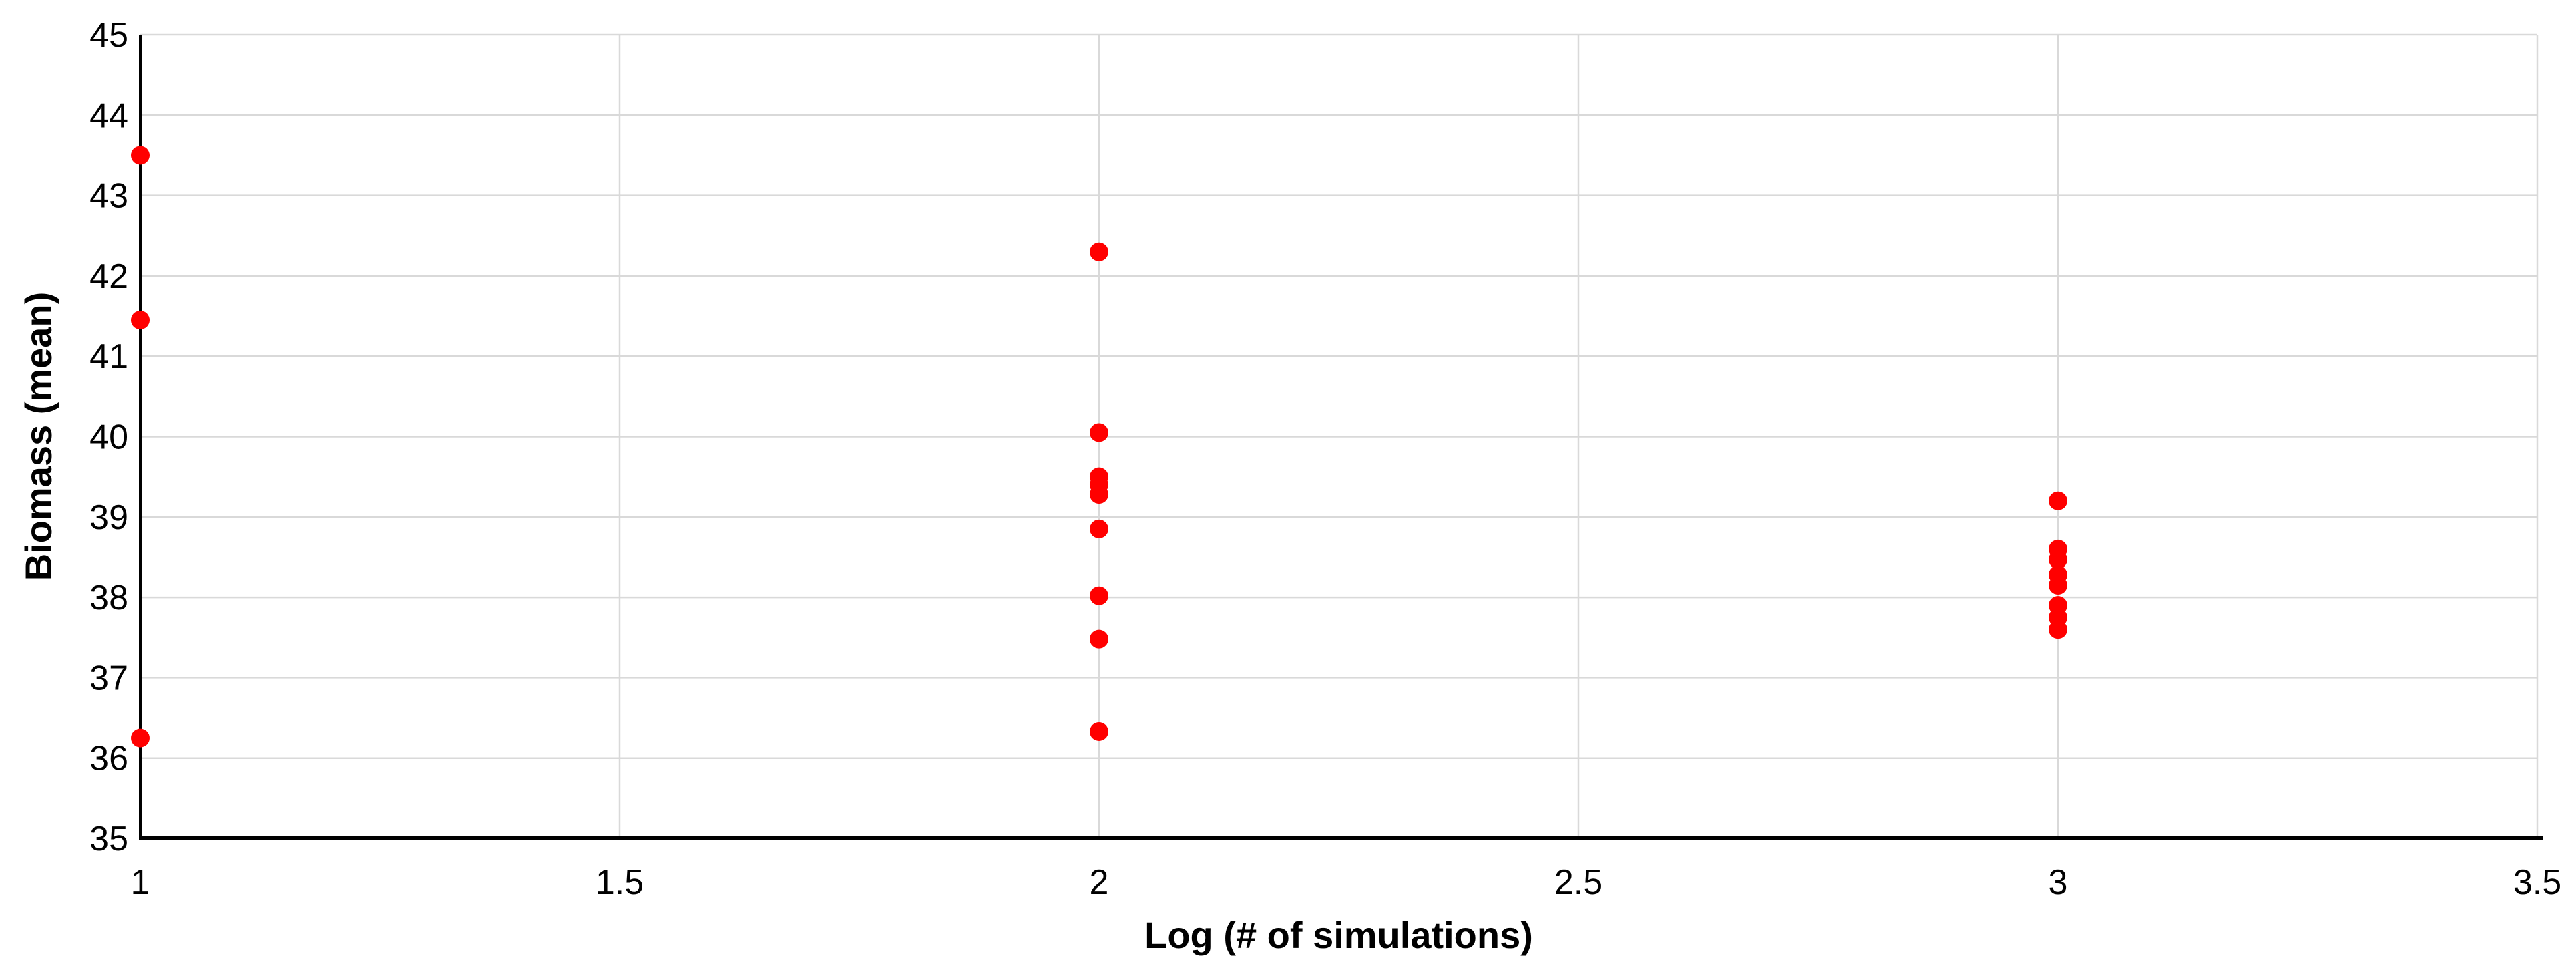 This screenshot has height=968, width=2576. What do you see at coordinates (2058, 882) in the screenshot?
I see `x-tick-label: 3` at bounding box center [2058, 882].